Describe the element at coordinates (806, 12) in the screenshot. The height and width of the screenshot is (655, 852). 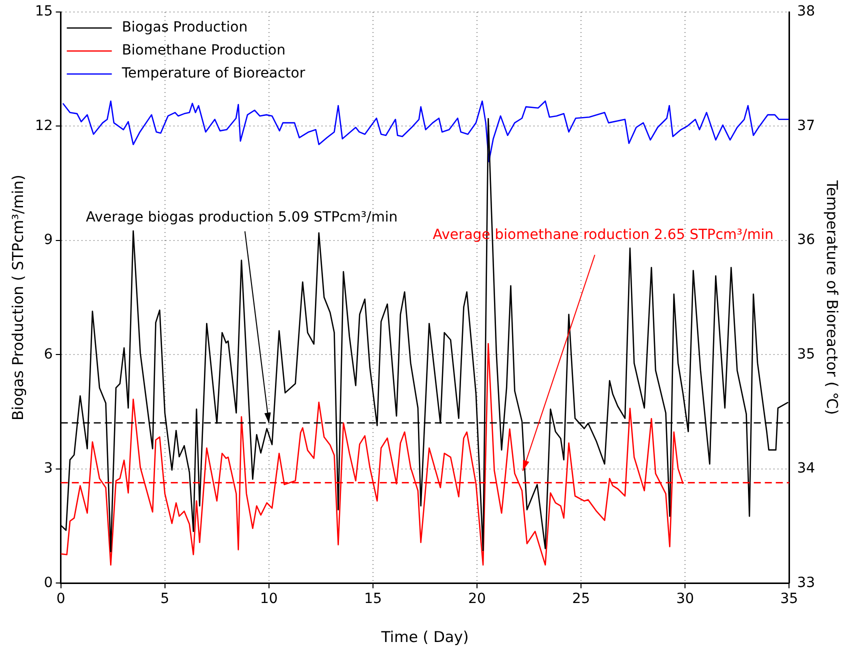
I see `y2-tick-label: 38` at that location.